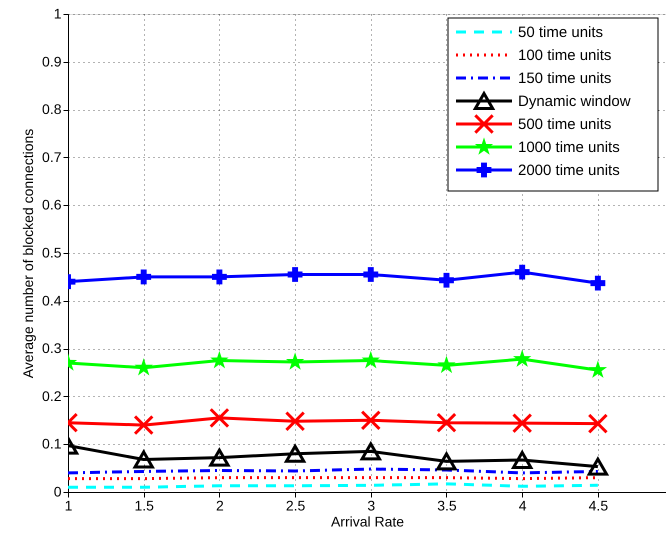  I want to click on y-tick-label: 0.7, so click(52, 156).